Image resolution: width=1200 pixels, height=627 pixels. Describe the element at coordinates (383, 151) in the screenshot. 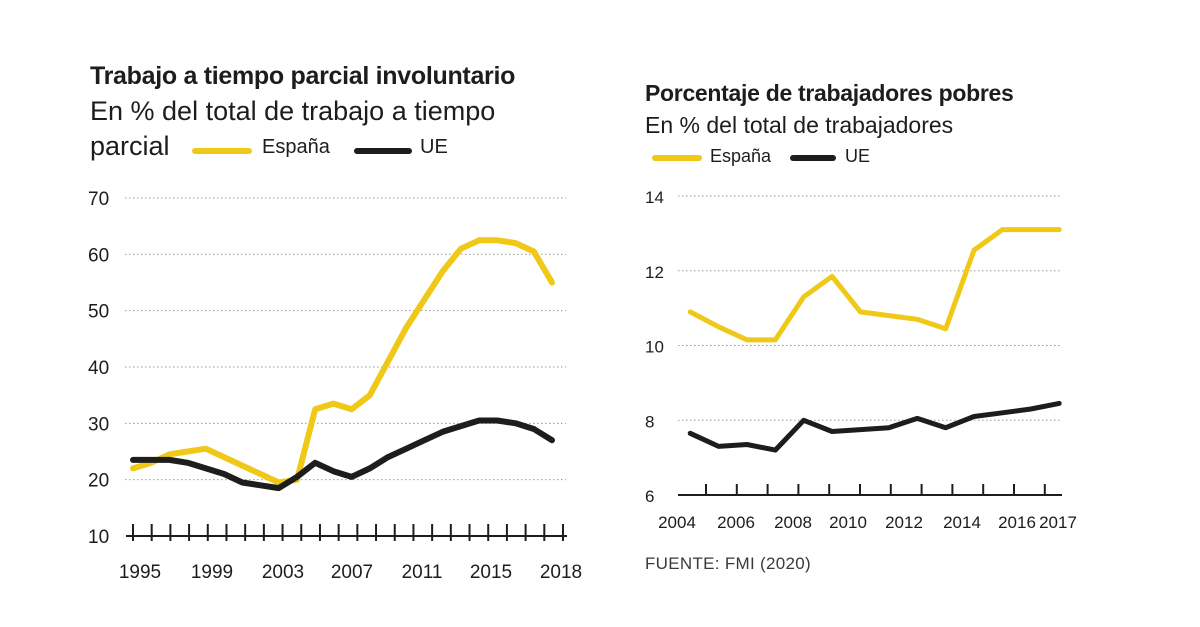

I see `chart1-legend-eu-swatch` at that location.